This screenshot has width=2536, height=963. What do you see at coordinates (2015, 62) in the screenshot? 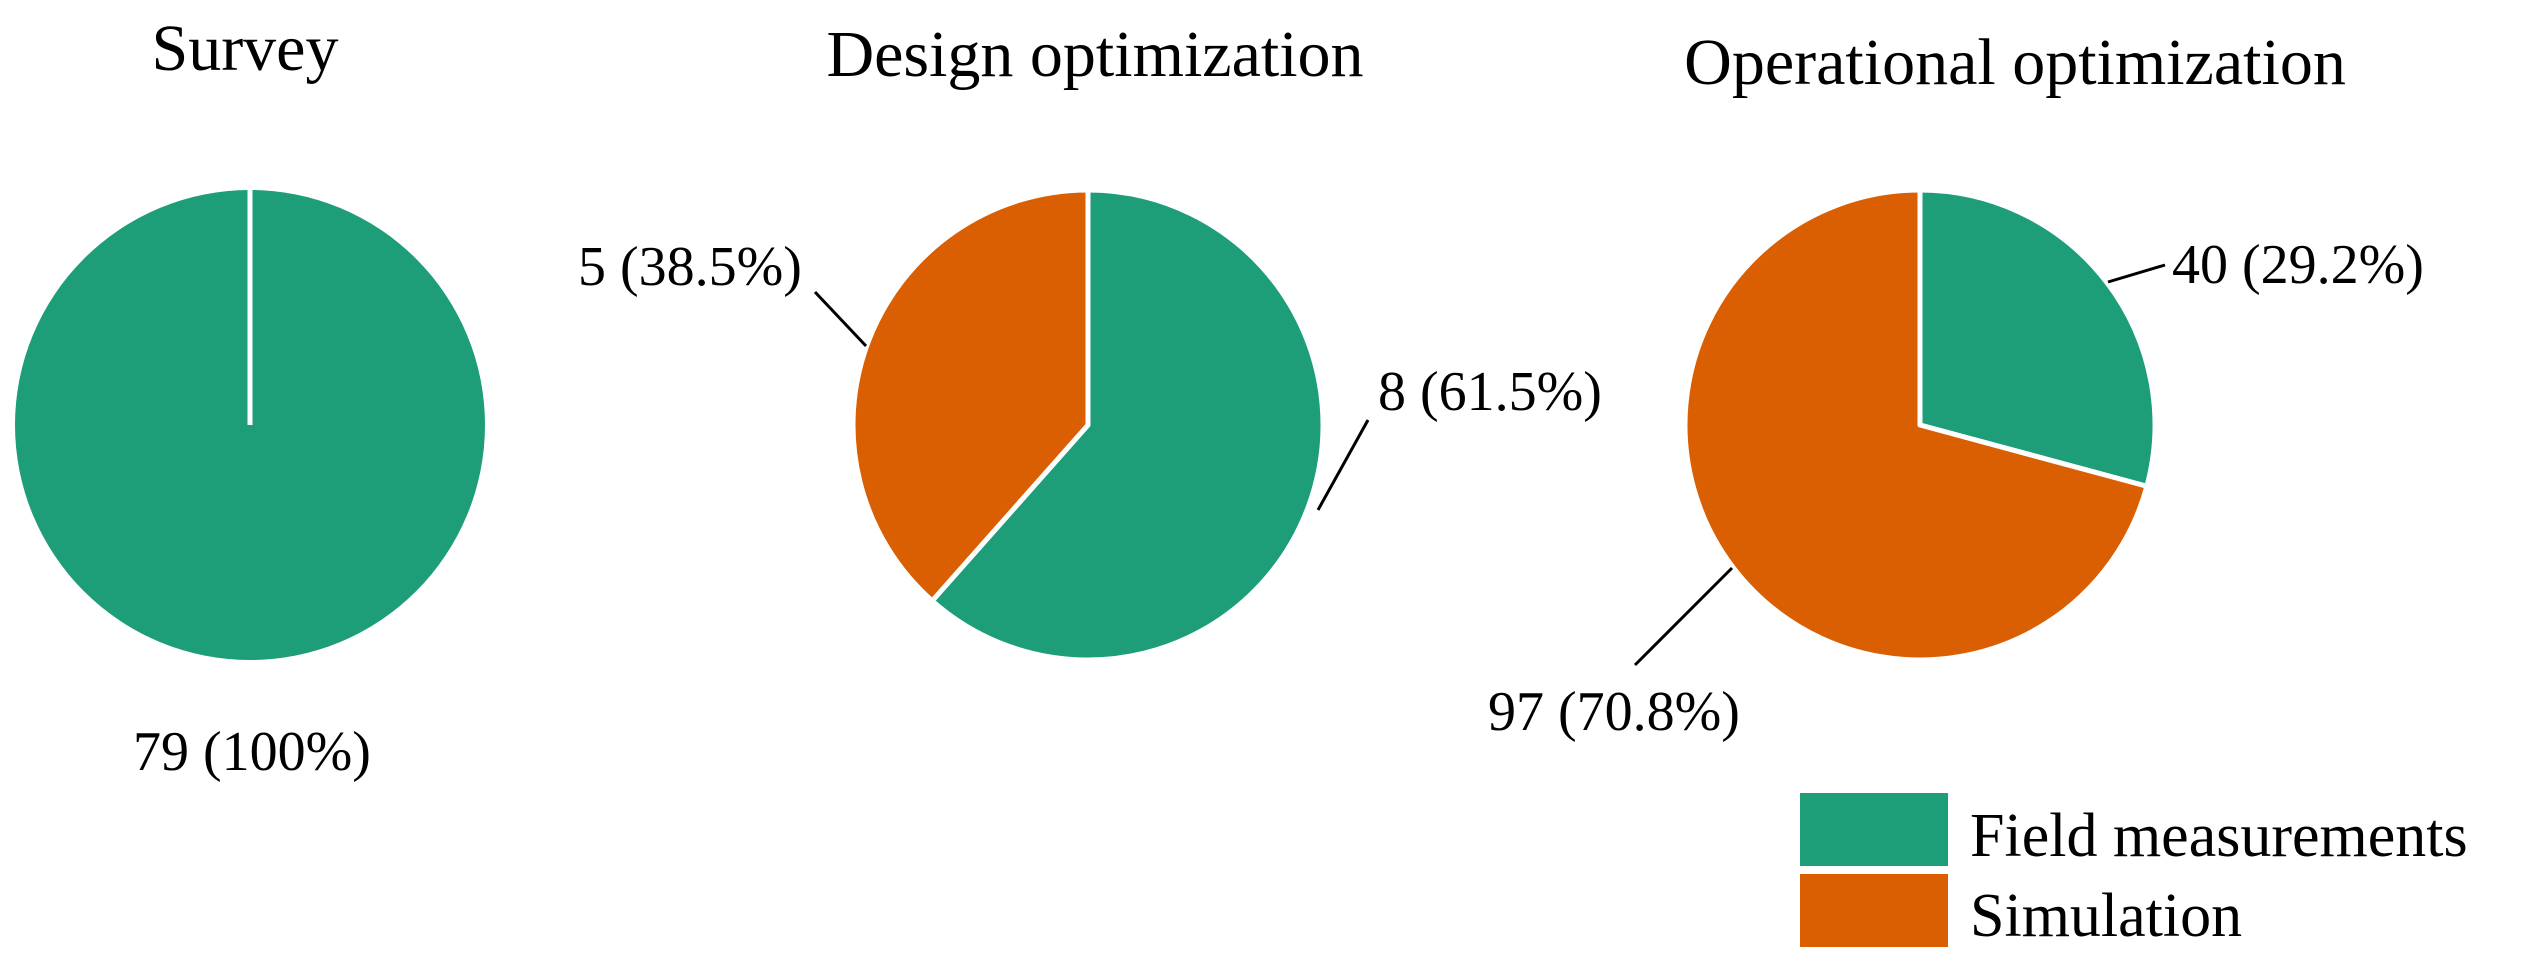
I see `chart-title-operational-optimization: Operational optimization` at bounding box center [2015, 62].